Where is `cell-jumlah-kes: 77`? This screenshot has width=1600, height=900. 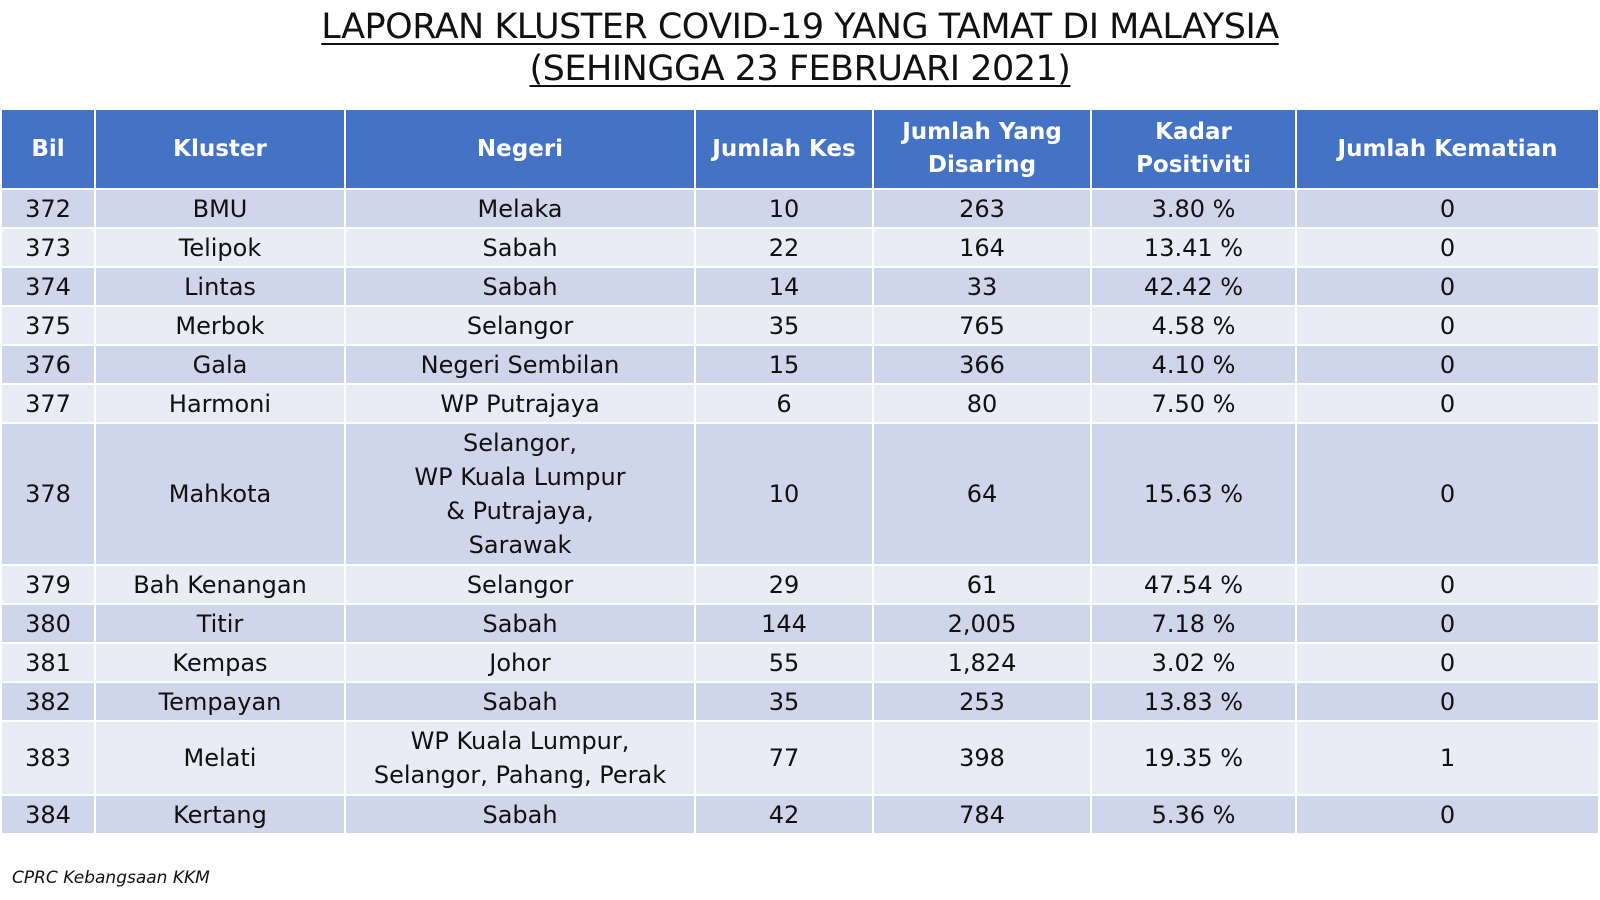 cell-jumlah-kes: 77 is located at coordinates (784, 758).